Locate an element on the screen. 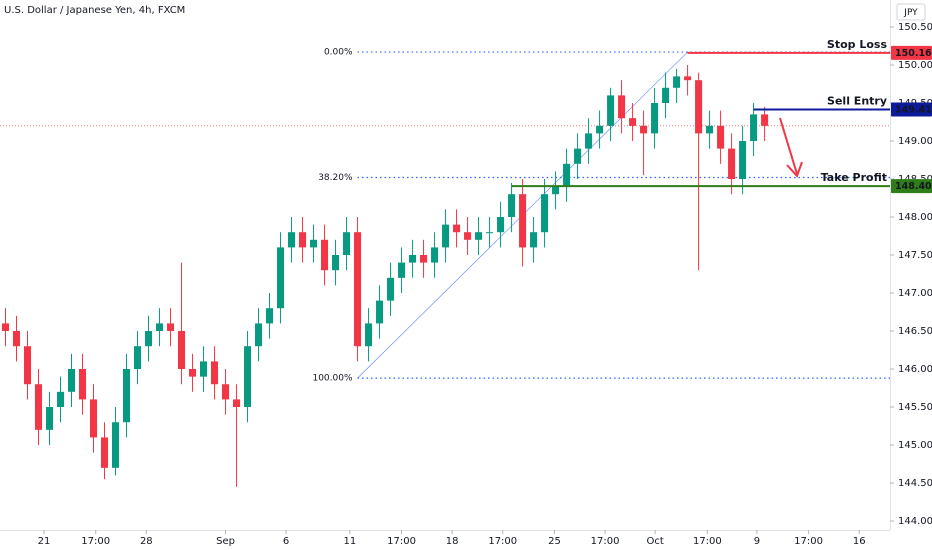 The image size is (932, 550). currency-box is located at coordinates (911, 12).